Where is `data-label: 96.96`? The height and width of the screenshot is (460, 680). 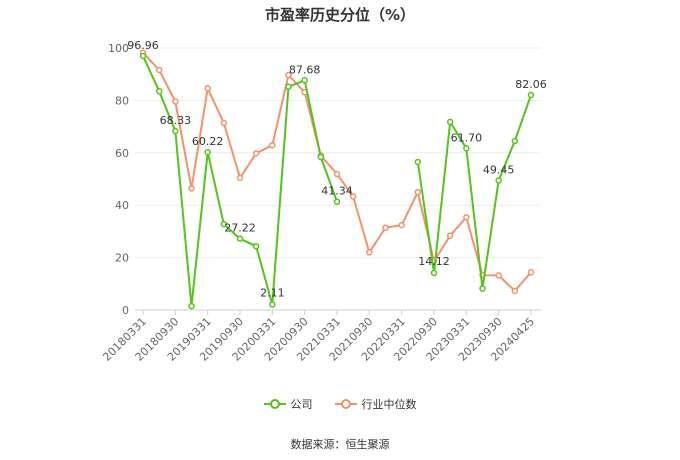
data-label: 96.96 is located at coordinates (143, 45).